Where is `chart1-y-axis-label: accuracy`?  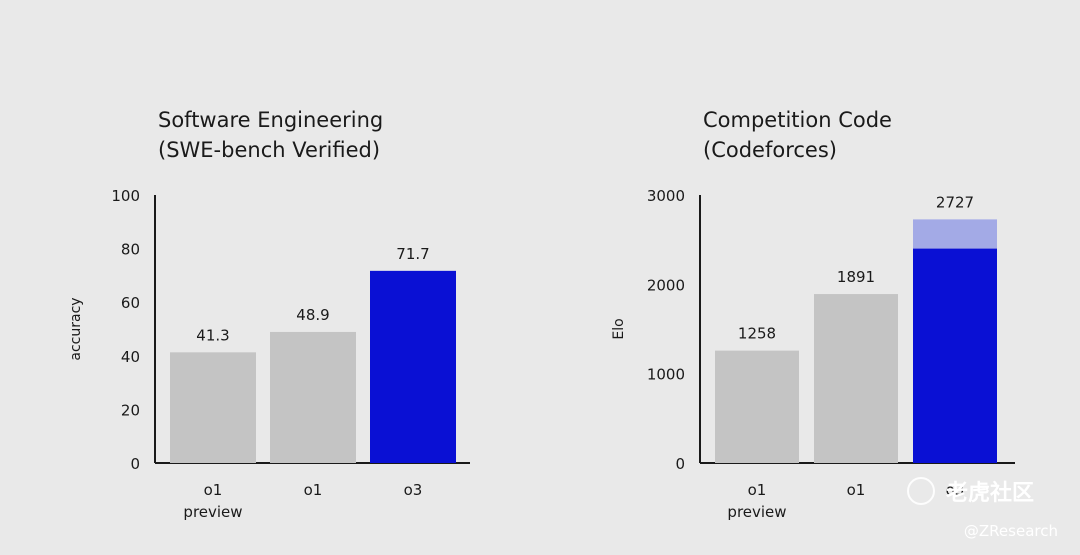 chart1-y-axis-label: accuracy is located at coordinates (76, 328).